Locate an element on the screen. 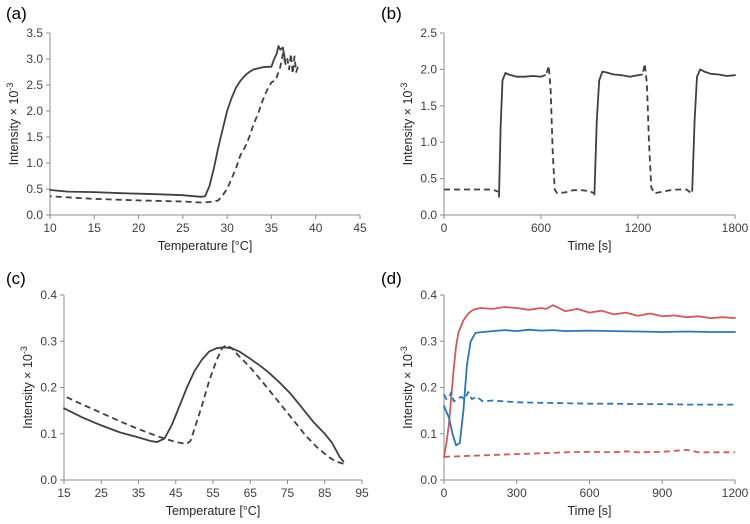 This screenshot has width=750, height=524. x-tick-label: 40 is located at coordinates (316, 228).